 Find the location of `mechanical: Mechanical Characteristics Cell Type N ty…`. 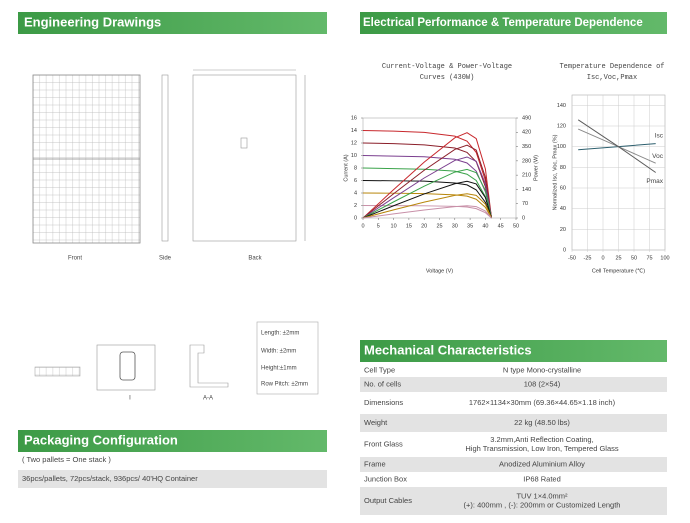

mechanical: Mechanical Characteristics Cell Type N ty… is located at coordinates (513, 427).